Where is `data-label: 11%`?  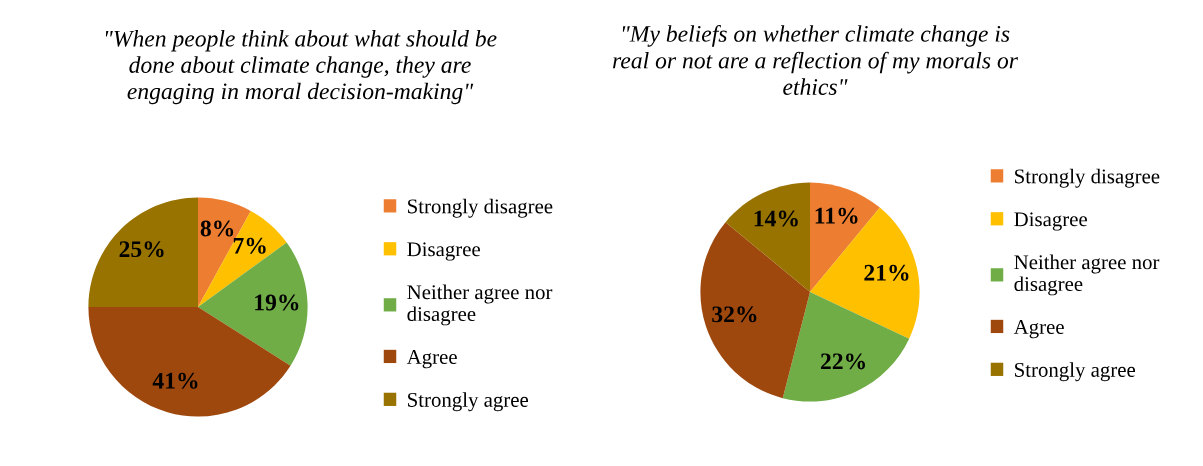 data-label: 11% is located at coordinates (836, 215).